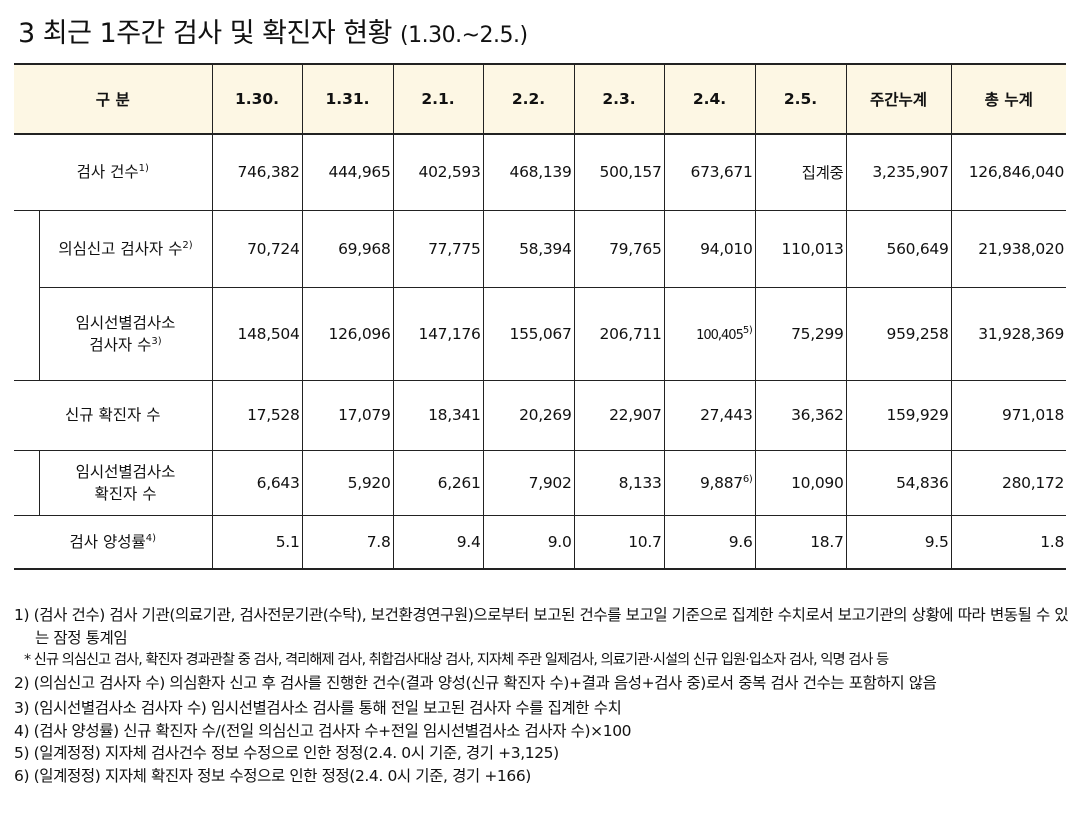 This screenshot has height=837, width=1080. I want to click on table-cell: 971,018, so click(1009, 415).